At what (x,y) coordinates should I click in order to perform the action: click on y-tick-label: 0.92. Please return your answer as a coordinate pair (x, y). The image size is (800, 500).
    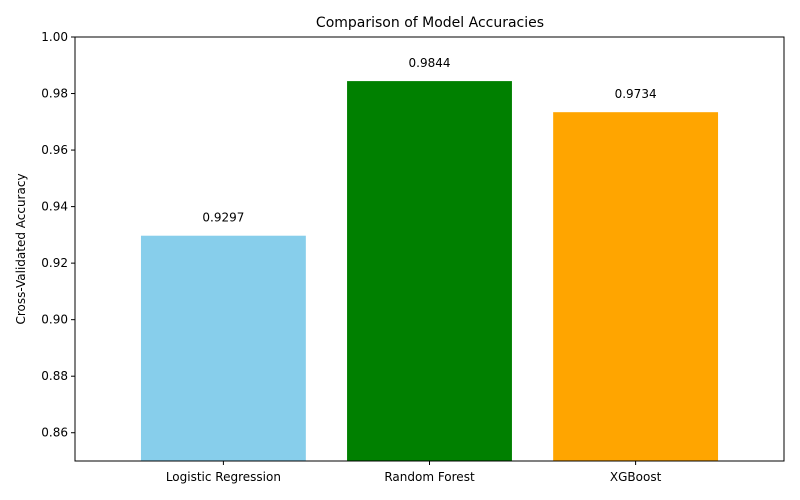
    Looking at the image, I should click on (54, 263).